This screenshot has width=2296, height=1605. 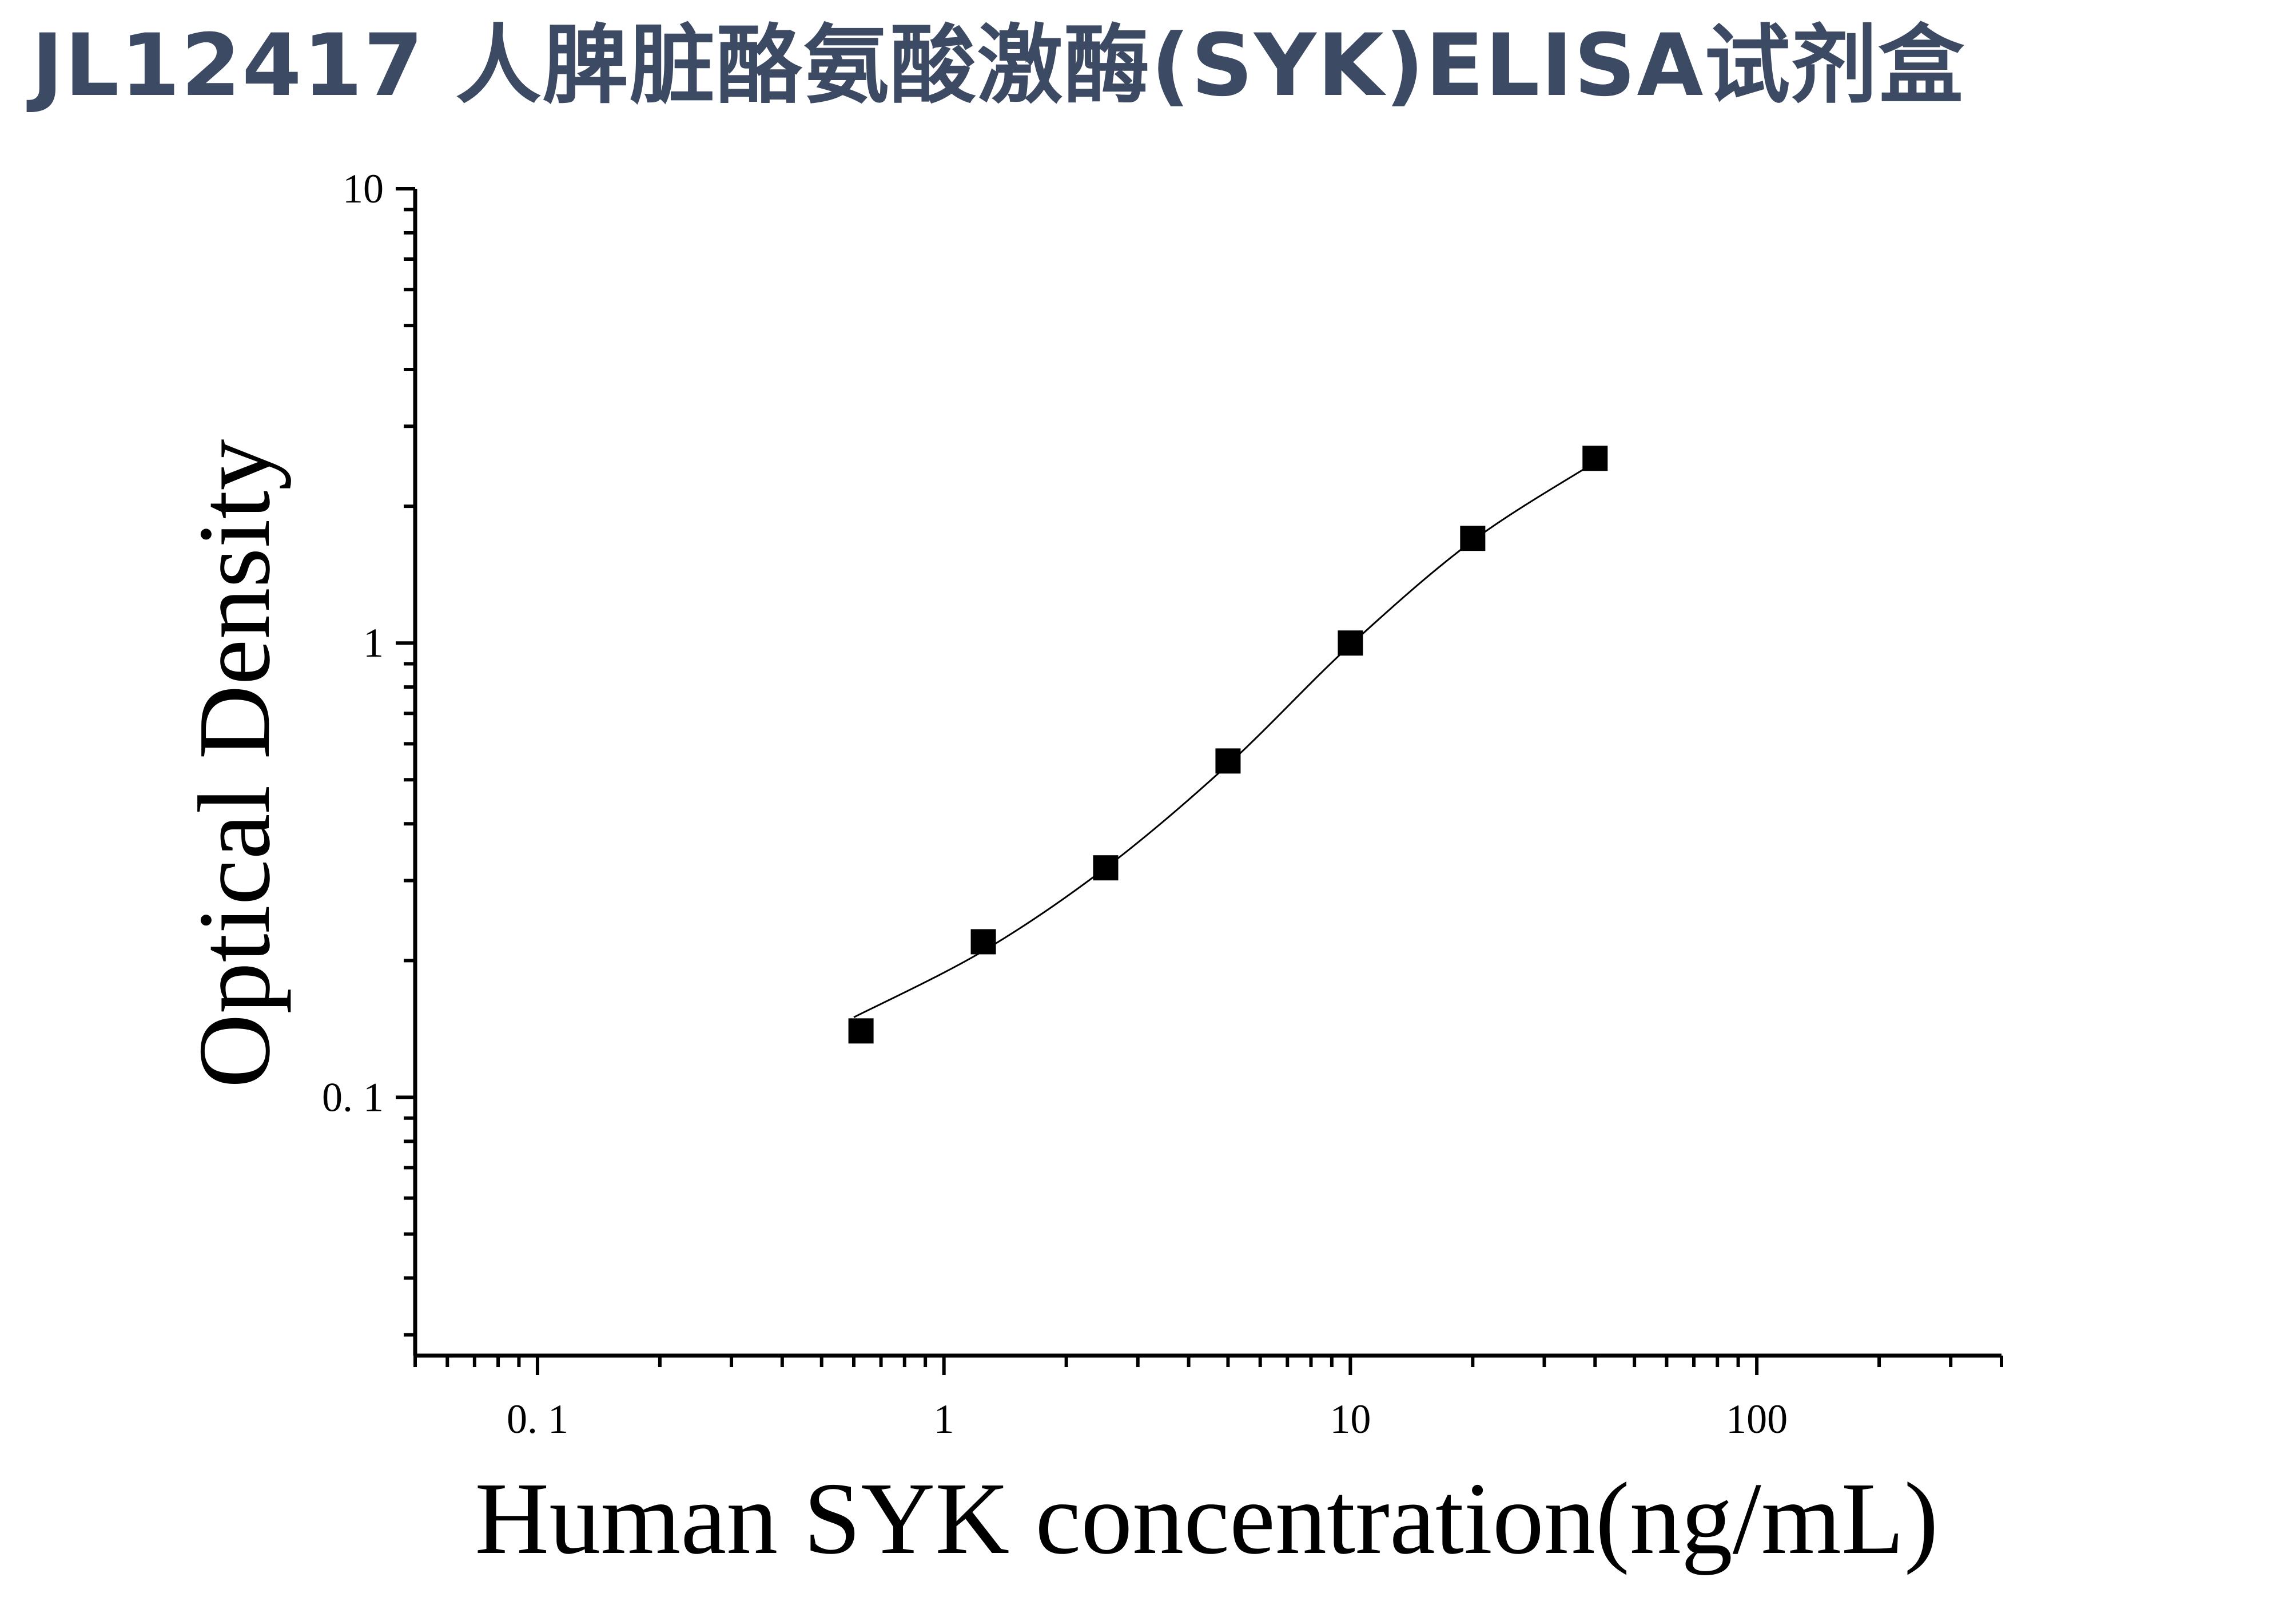 I want to click on x-tick-label: 10, so click(x=1350, y=1419).